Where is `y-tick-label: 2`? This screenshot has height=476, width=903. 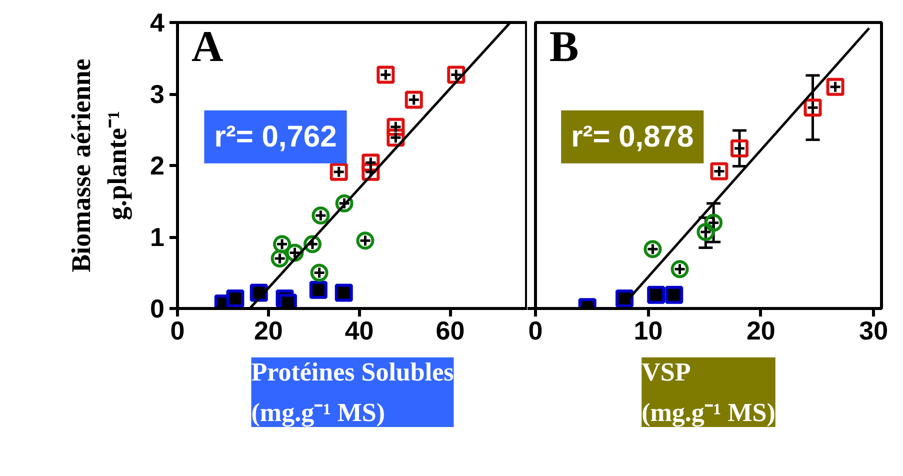
y-tick-label: 2 is located at coordinates (157, 165).